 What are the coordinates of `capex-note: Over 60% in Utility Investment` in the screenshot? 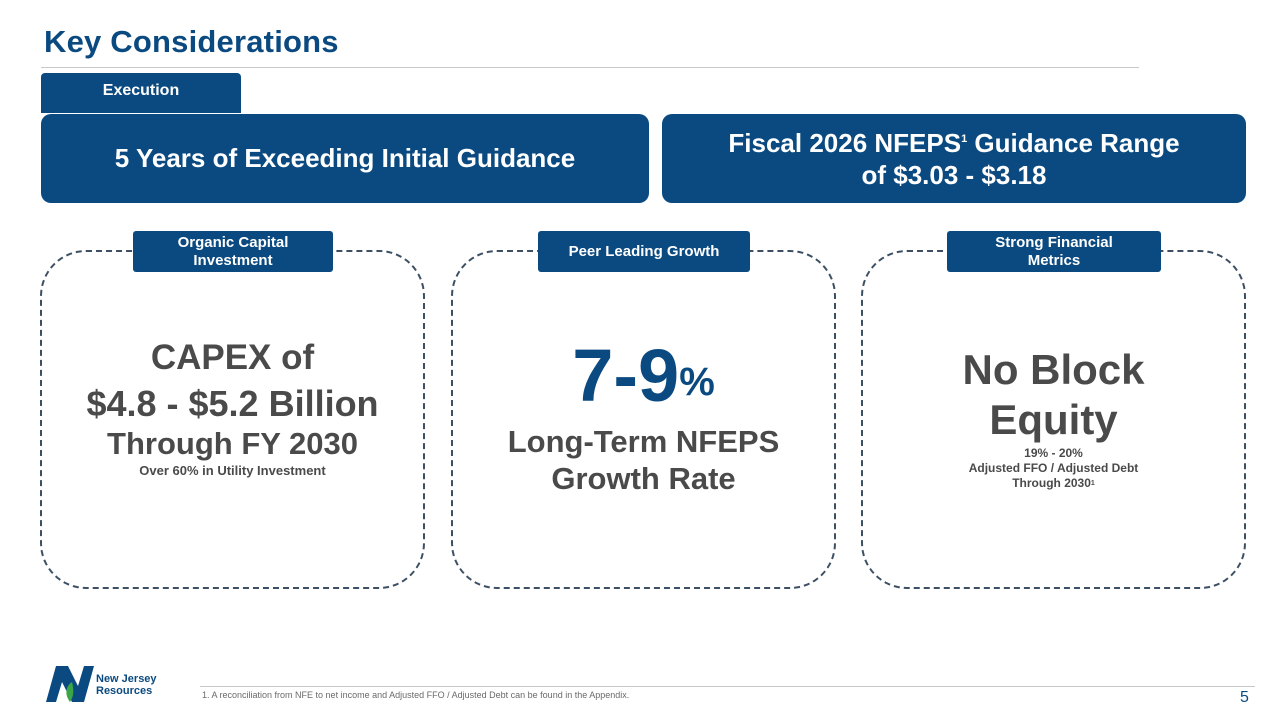 It's located at (232, 470).